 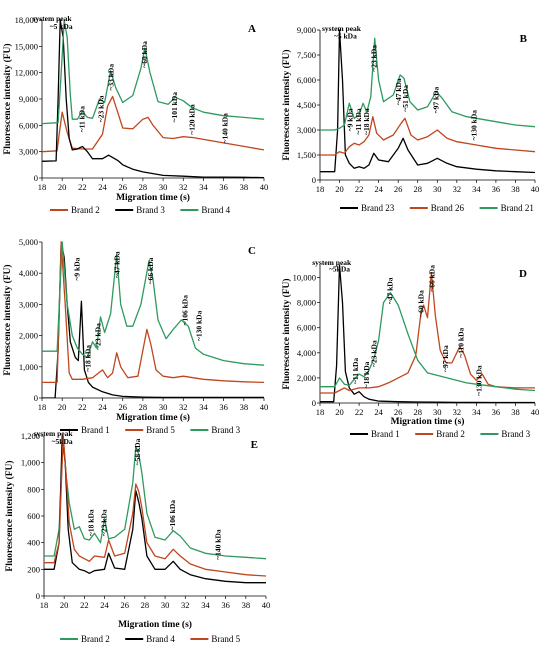 I want to click on y-tick-label: 6,000, so click(x=306, y=328).